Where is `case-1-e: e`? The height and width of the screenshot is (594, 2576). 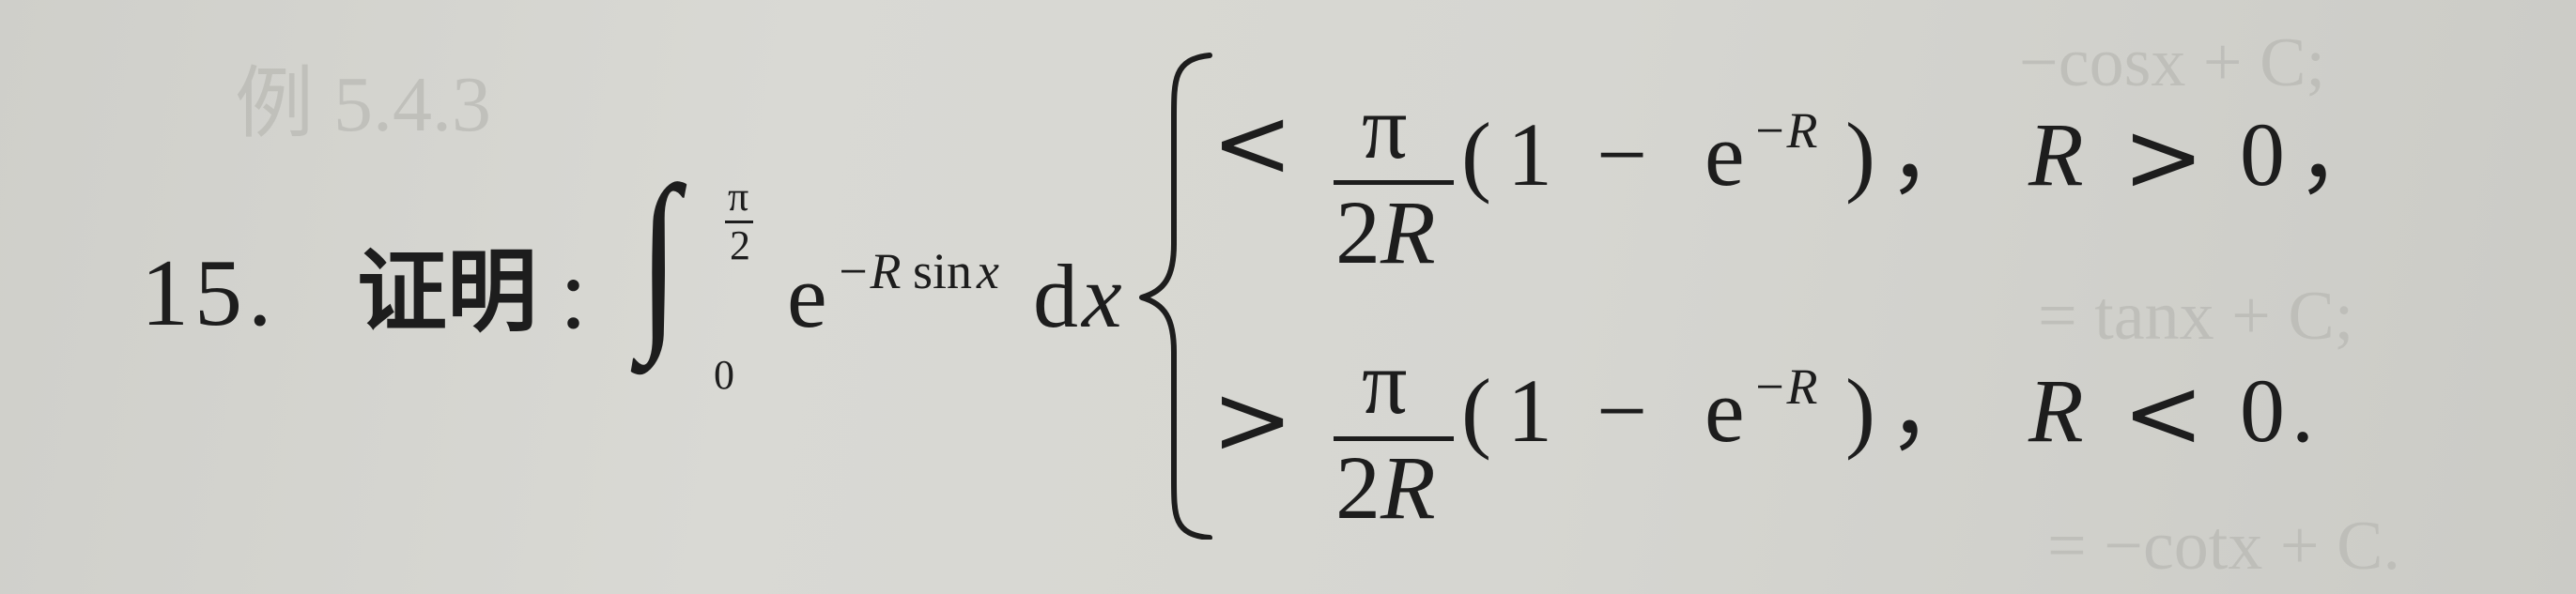 case-1-e: e is located at coordinates (1724, 155).